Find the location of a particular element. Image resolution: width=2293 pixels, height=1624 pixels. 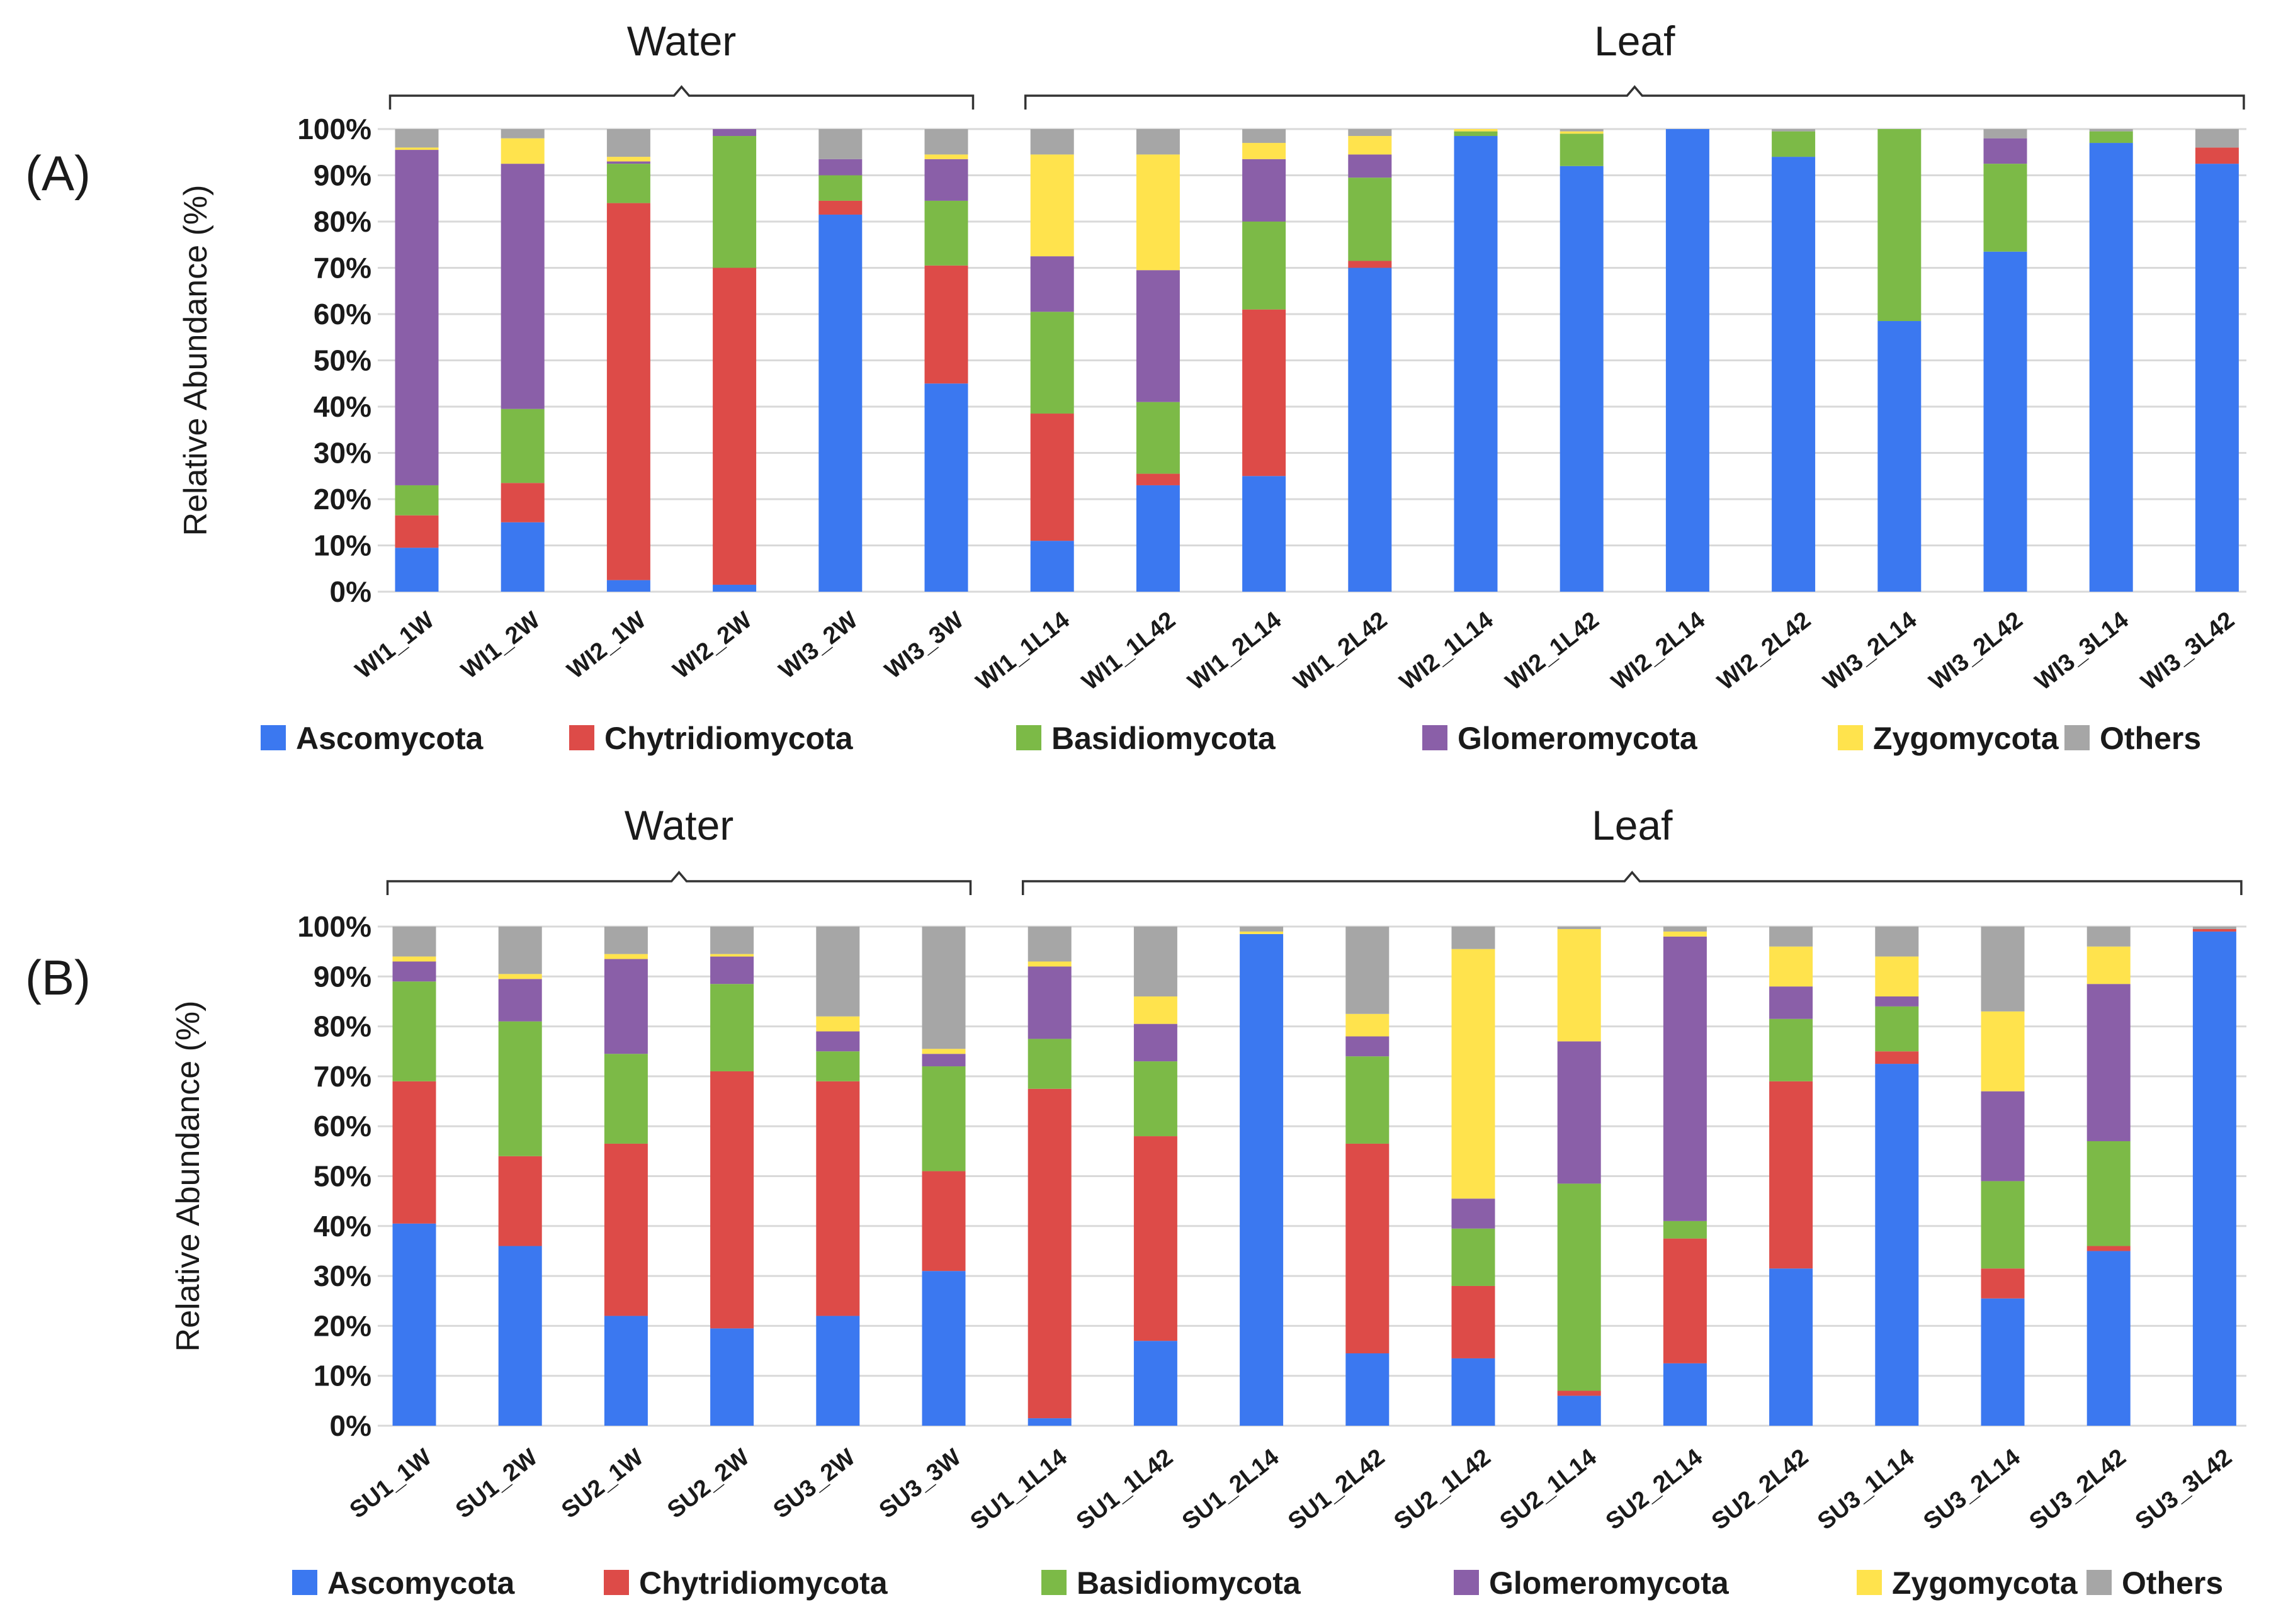

y-tick-label: 90% is located at coordinates (343, 175).